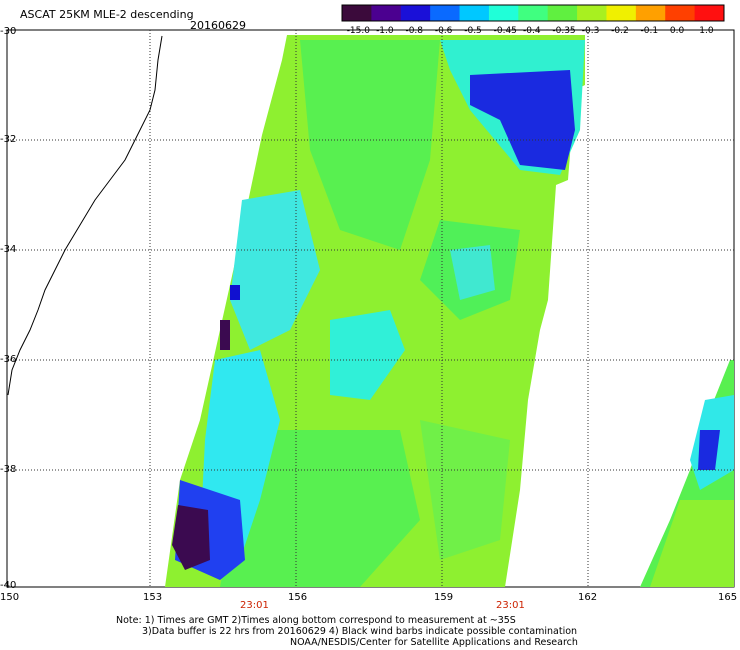 This screenshot has width=740, height=650. I want to click on colorbar-label: -0.1, so click(649, 31).